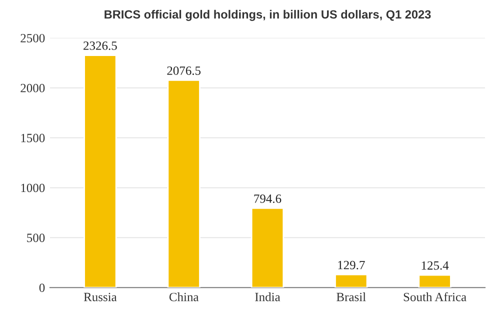 The height and width of the screenshot is (316, 500). Describe the element at coordinates (32, 38) in the screenshot. I see `y-tick-label: 2500` at that location.